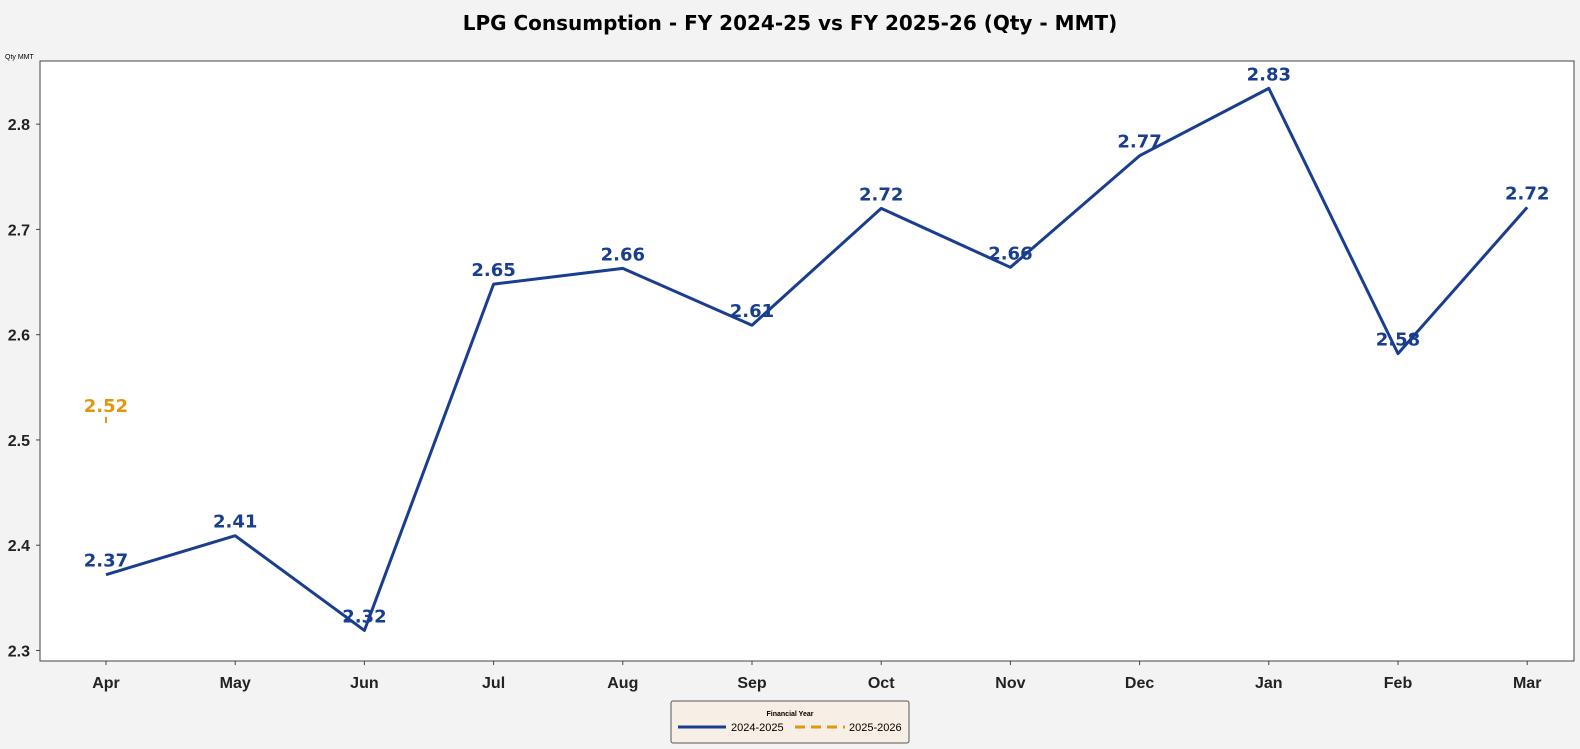  What do you see at coordinates (235, 522) in the screenshot?
I see `data-label-2024-2025-may: 2.41` at bounding box center [235, 522].